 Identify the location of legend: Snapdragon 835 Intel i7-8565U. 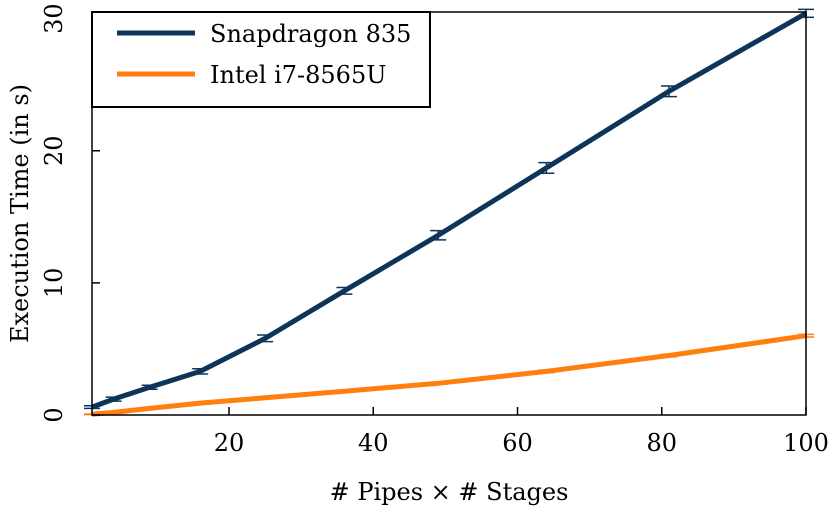
(261, 59).